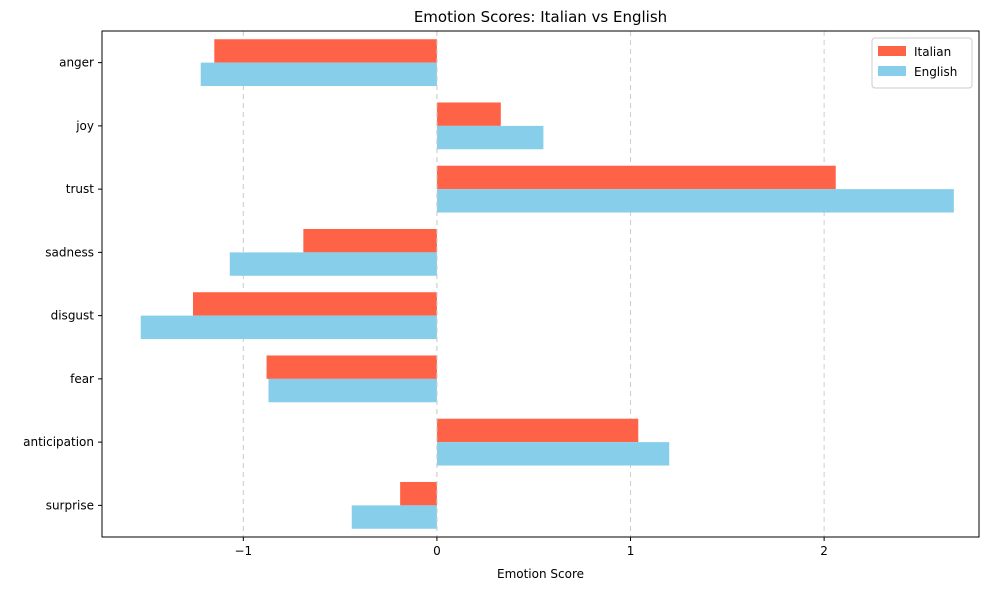 The width and height of the screenshot is (989, 590). Describe the element at coordinates (351, 367) in the screenshot. I see `bar-italian-fear` at that location.